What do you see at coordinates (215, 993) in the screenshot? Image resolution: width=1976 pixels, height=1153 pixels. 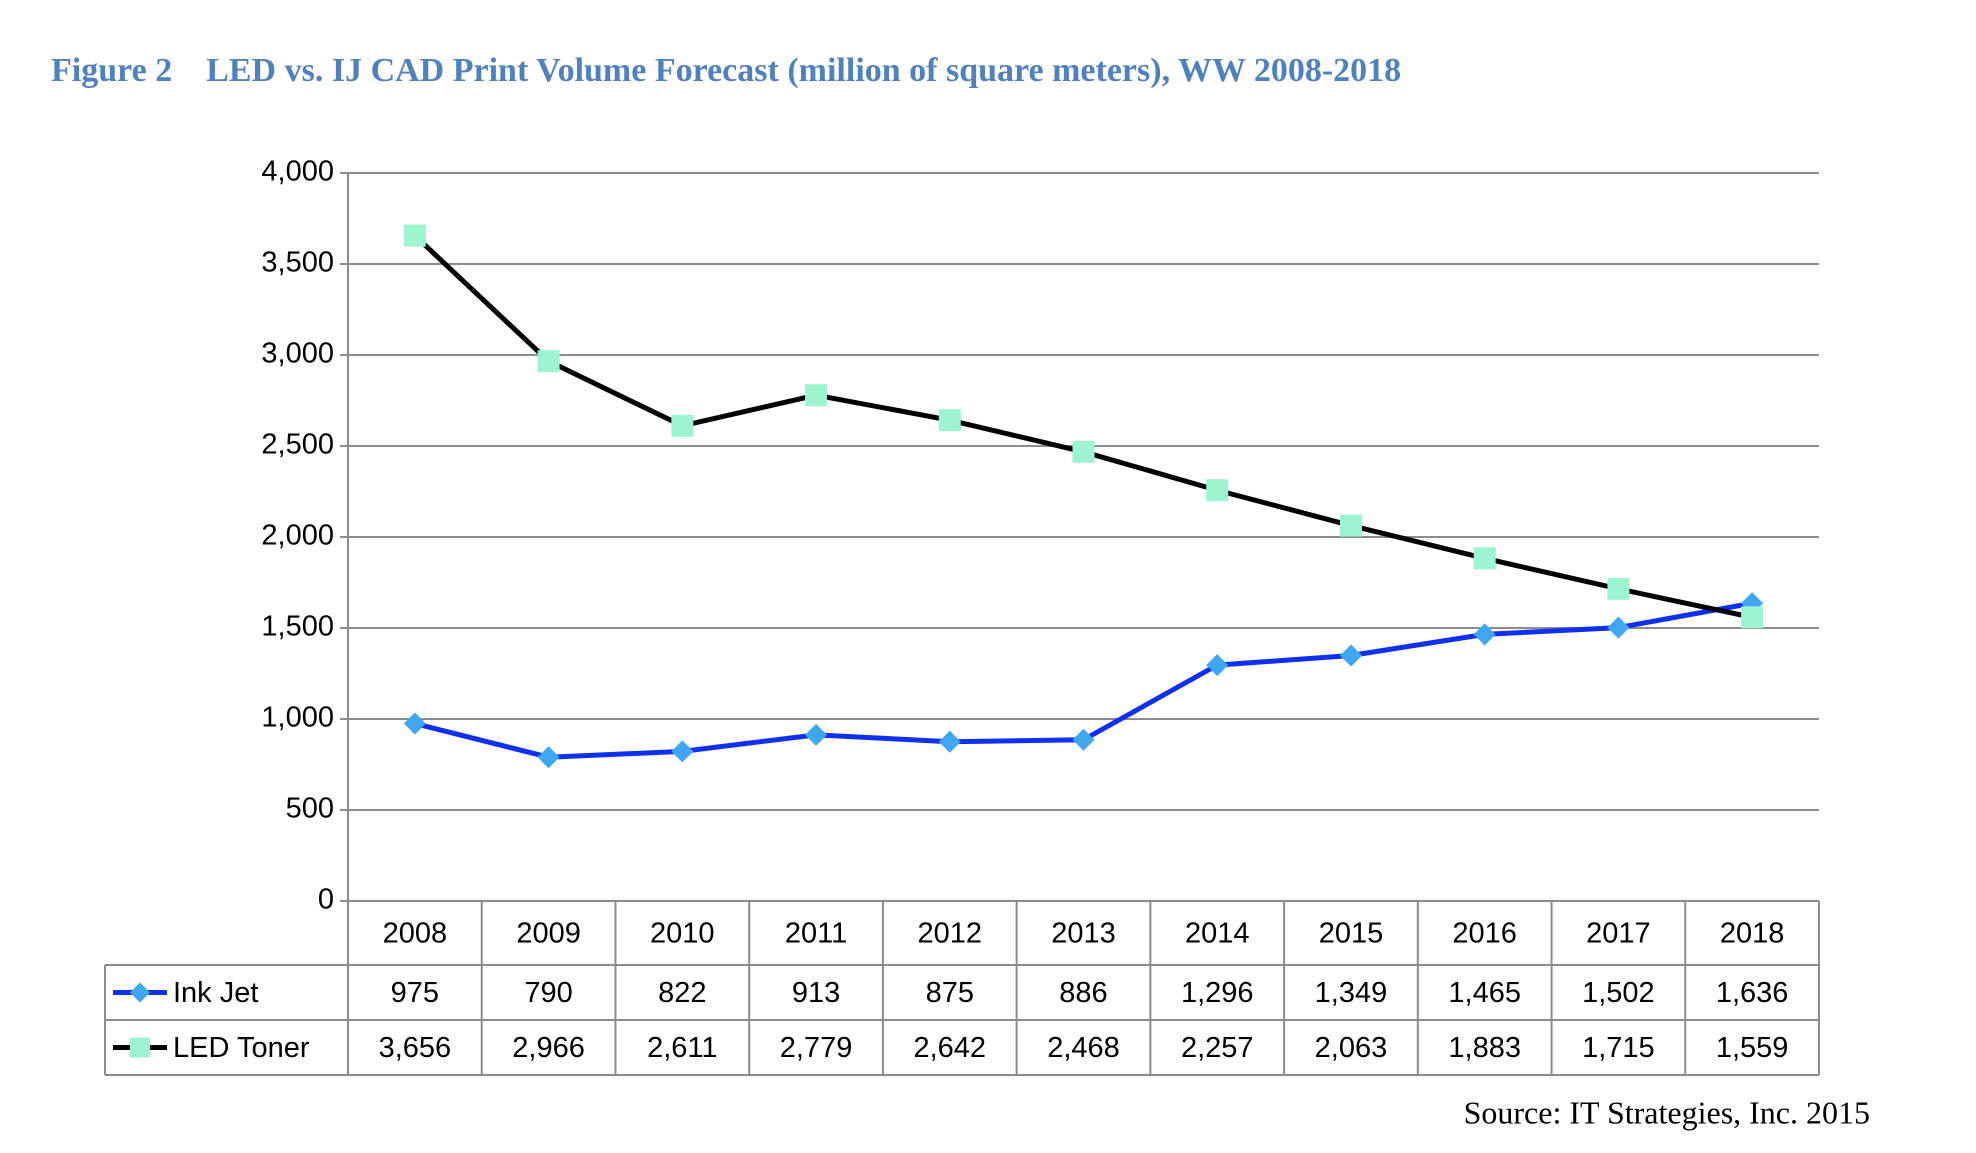 I see `legend-label: Ink Jet` at bounding box center [215, 993].